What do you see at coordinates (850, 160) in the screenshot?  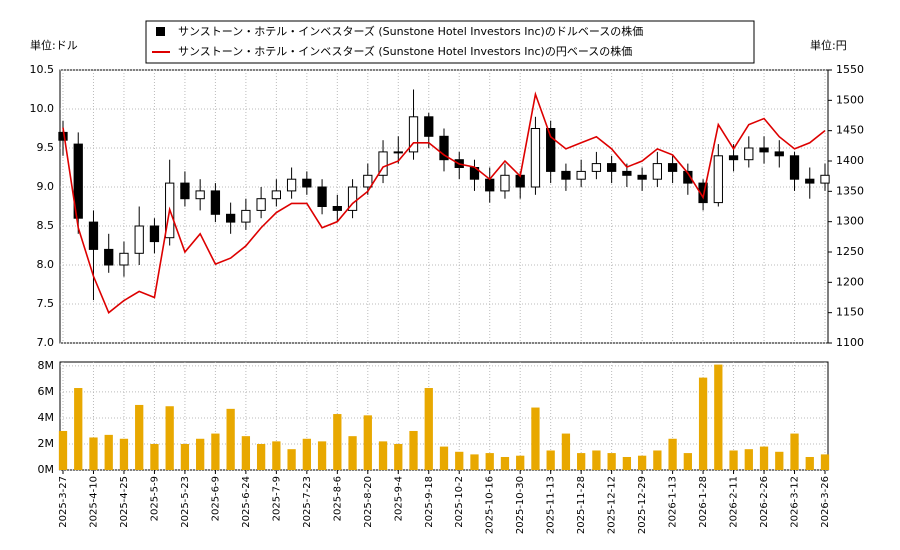 I see `y2-tick-label: 1400` at bounding box center [850, 160].